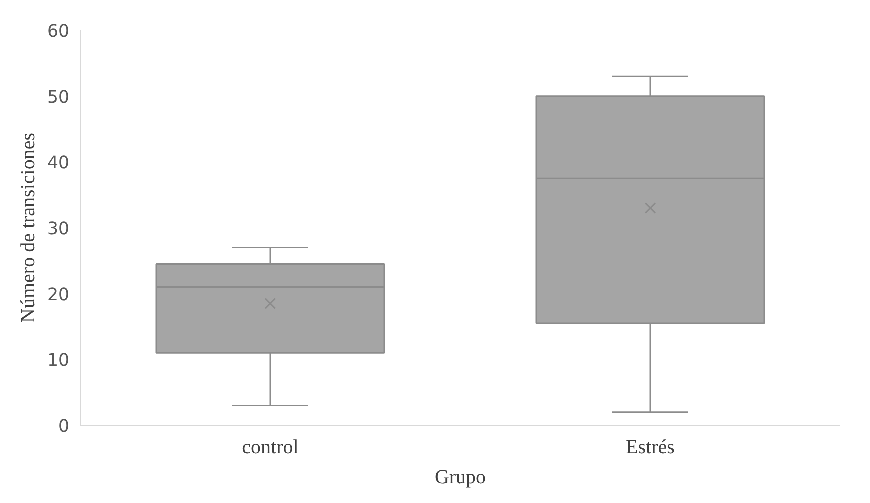 The image size is (870, 503). I want to click on y-tick-label: 40, so click(58, 164).